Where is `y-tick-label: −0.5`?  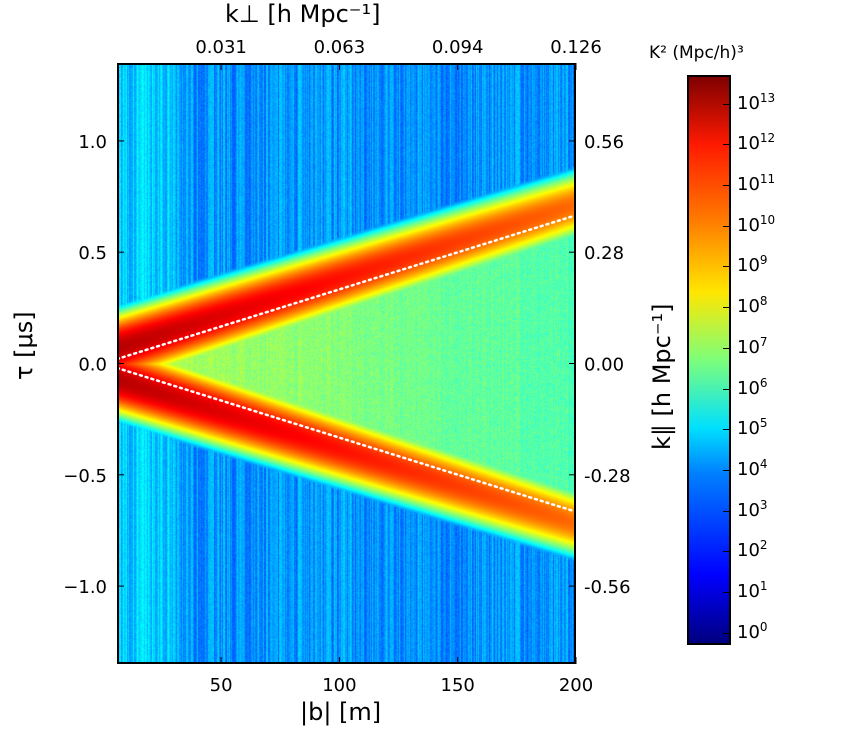
y-tick-label: −0.5 is located at coordinates (85, 476).